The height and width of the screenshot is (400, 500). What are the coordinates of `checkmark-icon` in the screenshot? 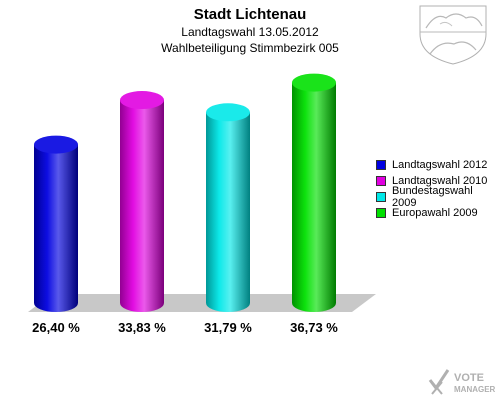 It's located at (439, 382).